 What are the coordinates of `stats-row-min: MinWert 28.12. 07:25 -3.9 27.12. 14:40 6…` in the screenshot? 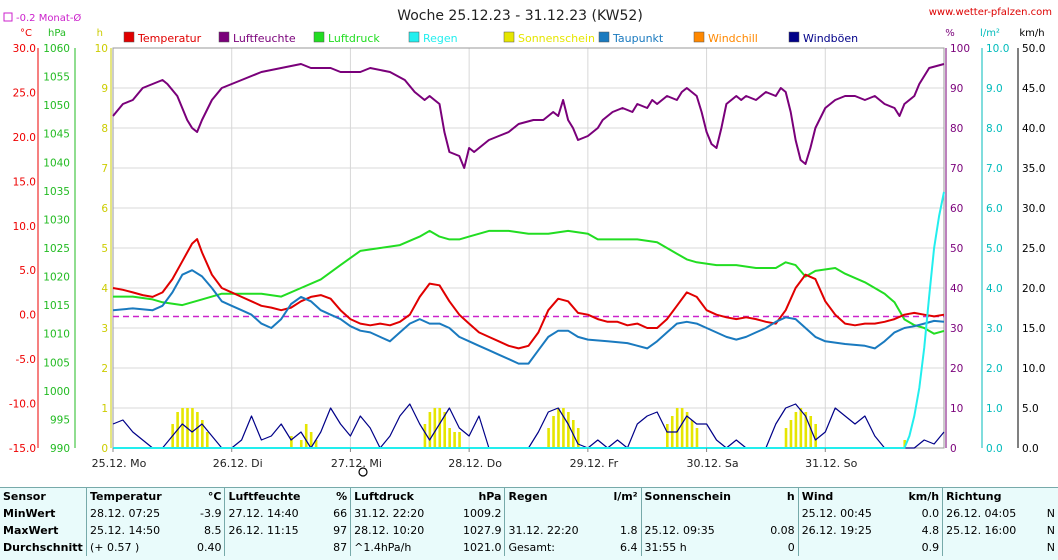 It's located at (529, 513).